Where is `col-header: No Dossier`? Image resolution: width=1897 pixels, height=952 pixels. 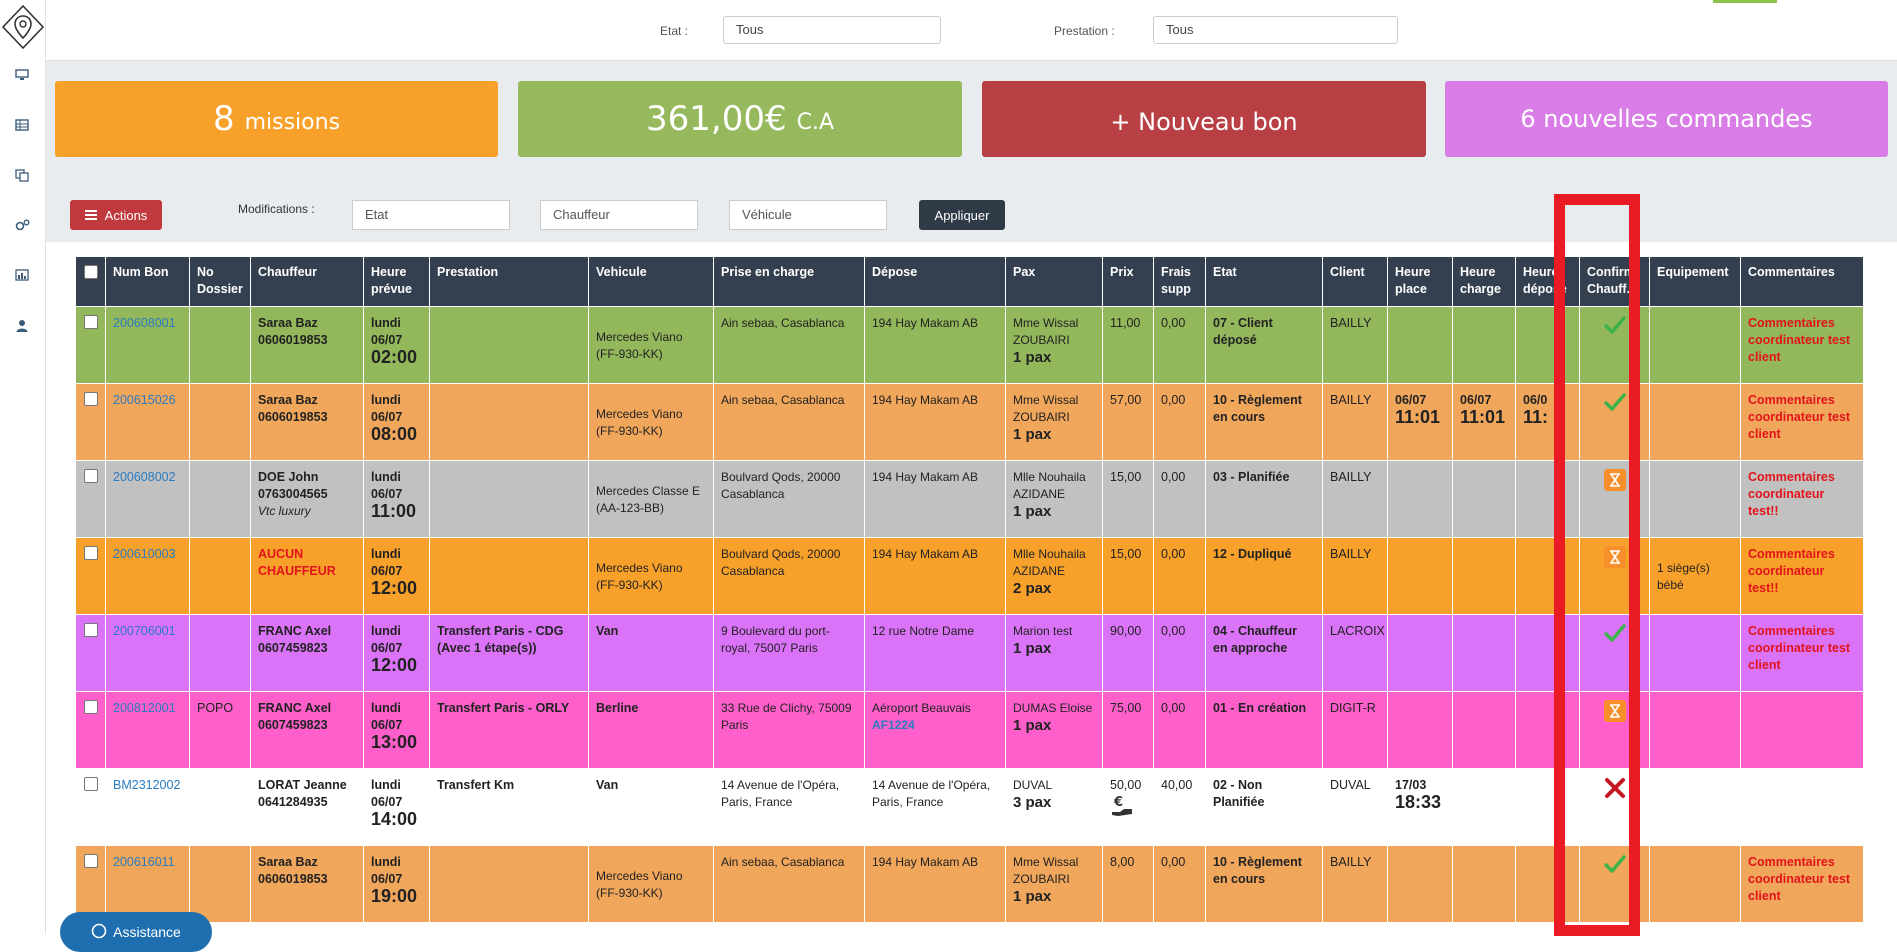 col-header: No Dossier is located at coordinates (220, 281).